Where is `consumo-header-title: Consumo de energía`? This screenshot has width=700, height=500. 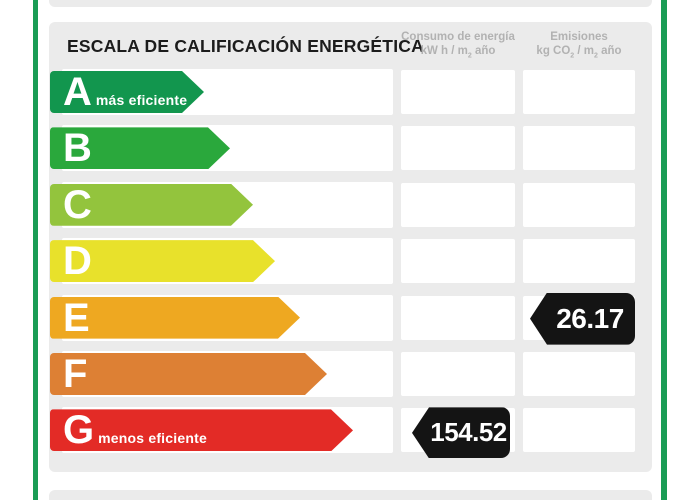 consumo-header-title: Consumo de energía is located at coordinates (458, 37).